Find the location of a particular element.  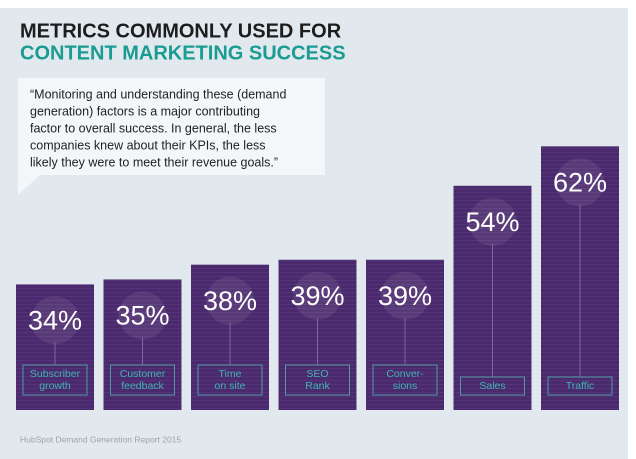

category-label: Time is located at coordinates (230, 374).